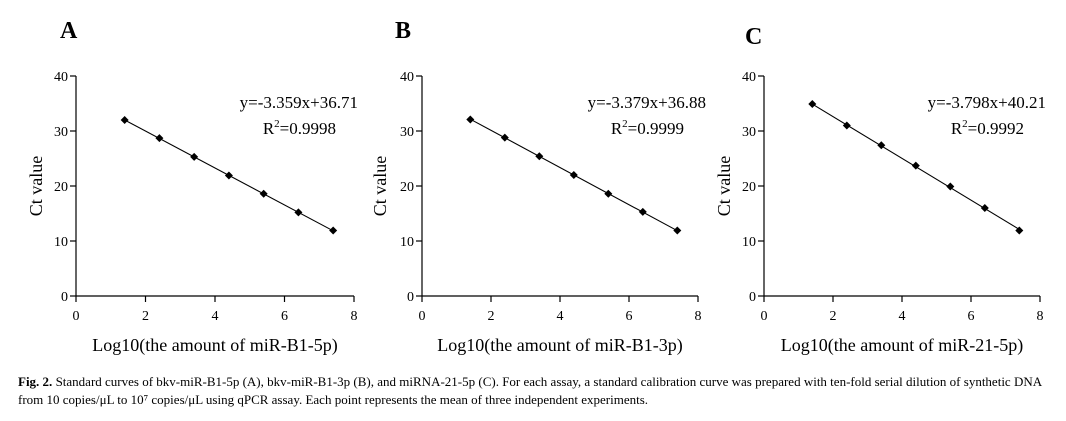 The width and height of the screenshot is (1066, 421). What do you see at coordinates (299, 128) in the screenshot?
I see `r-squared-label: R2=0.9998` at bounding box center [299, 128].